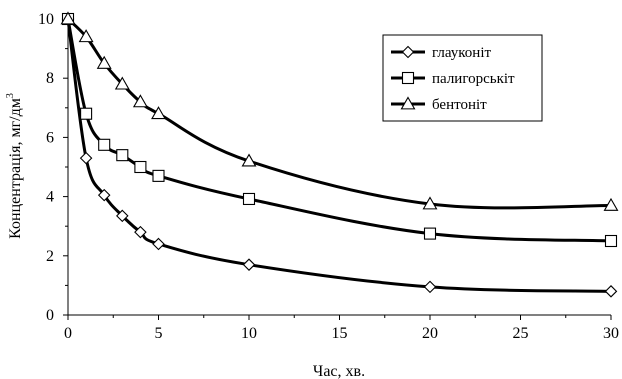 The width and height of the screenshot is (622, 379). What do you see at coordinates (408, 103) in the screenshot?
I see `legend-marker-triangle` at bounding box center [408, 103].